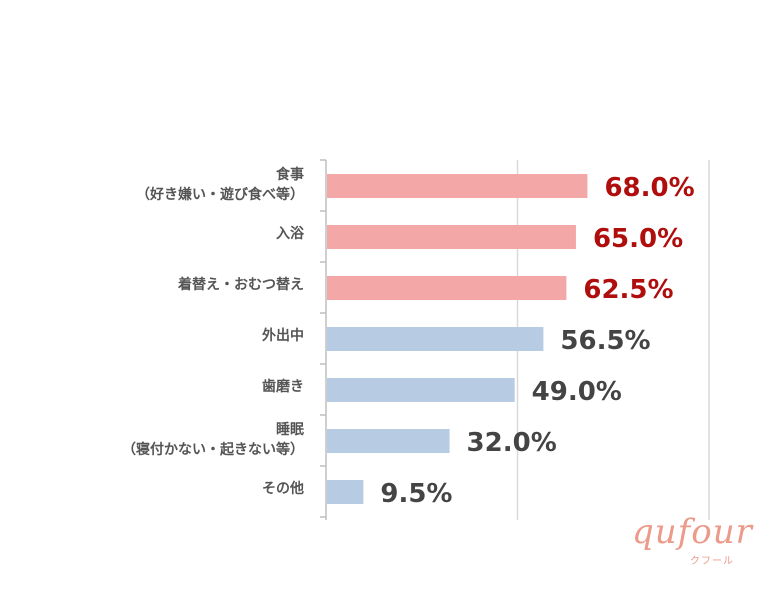  Describe the element at coordinates (213, 449) in the screenshot. I see `category-label: （寝付かない・起きない等）` at that location.